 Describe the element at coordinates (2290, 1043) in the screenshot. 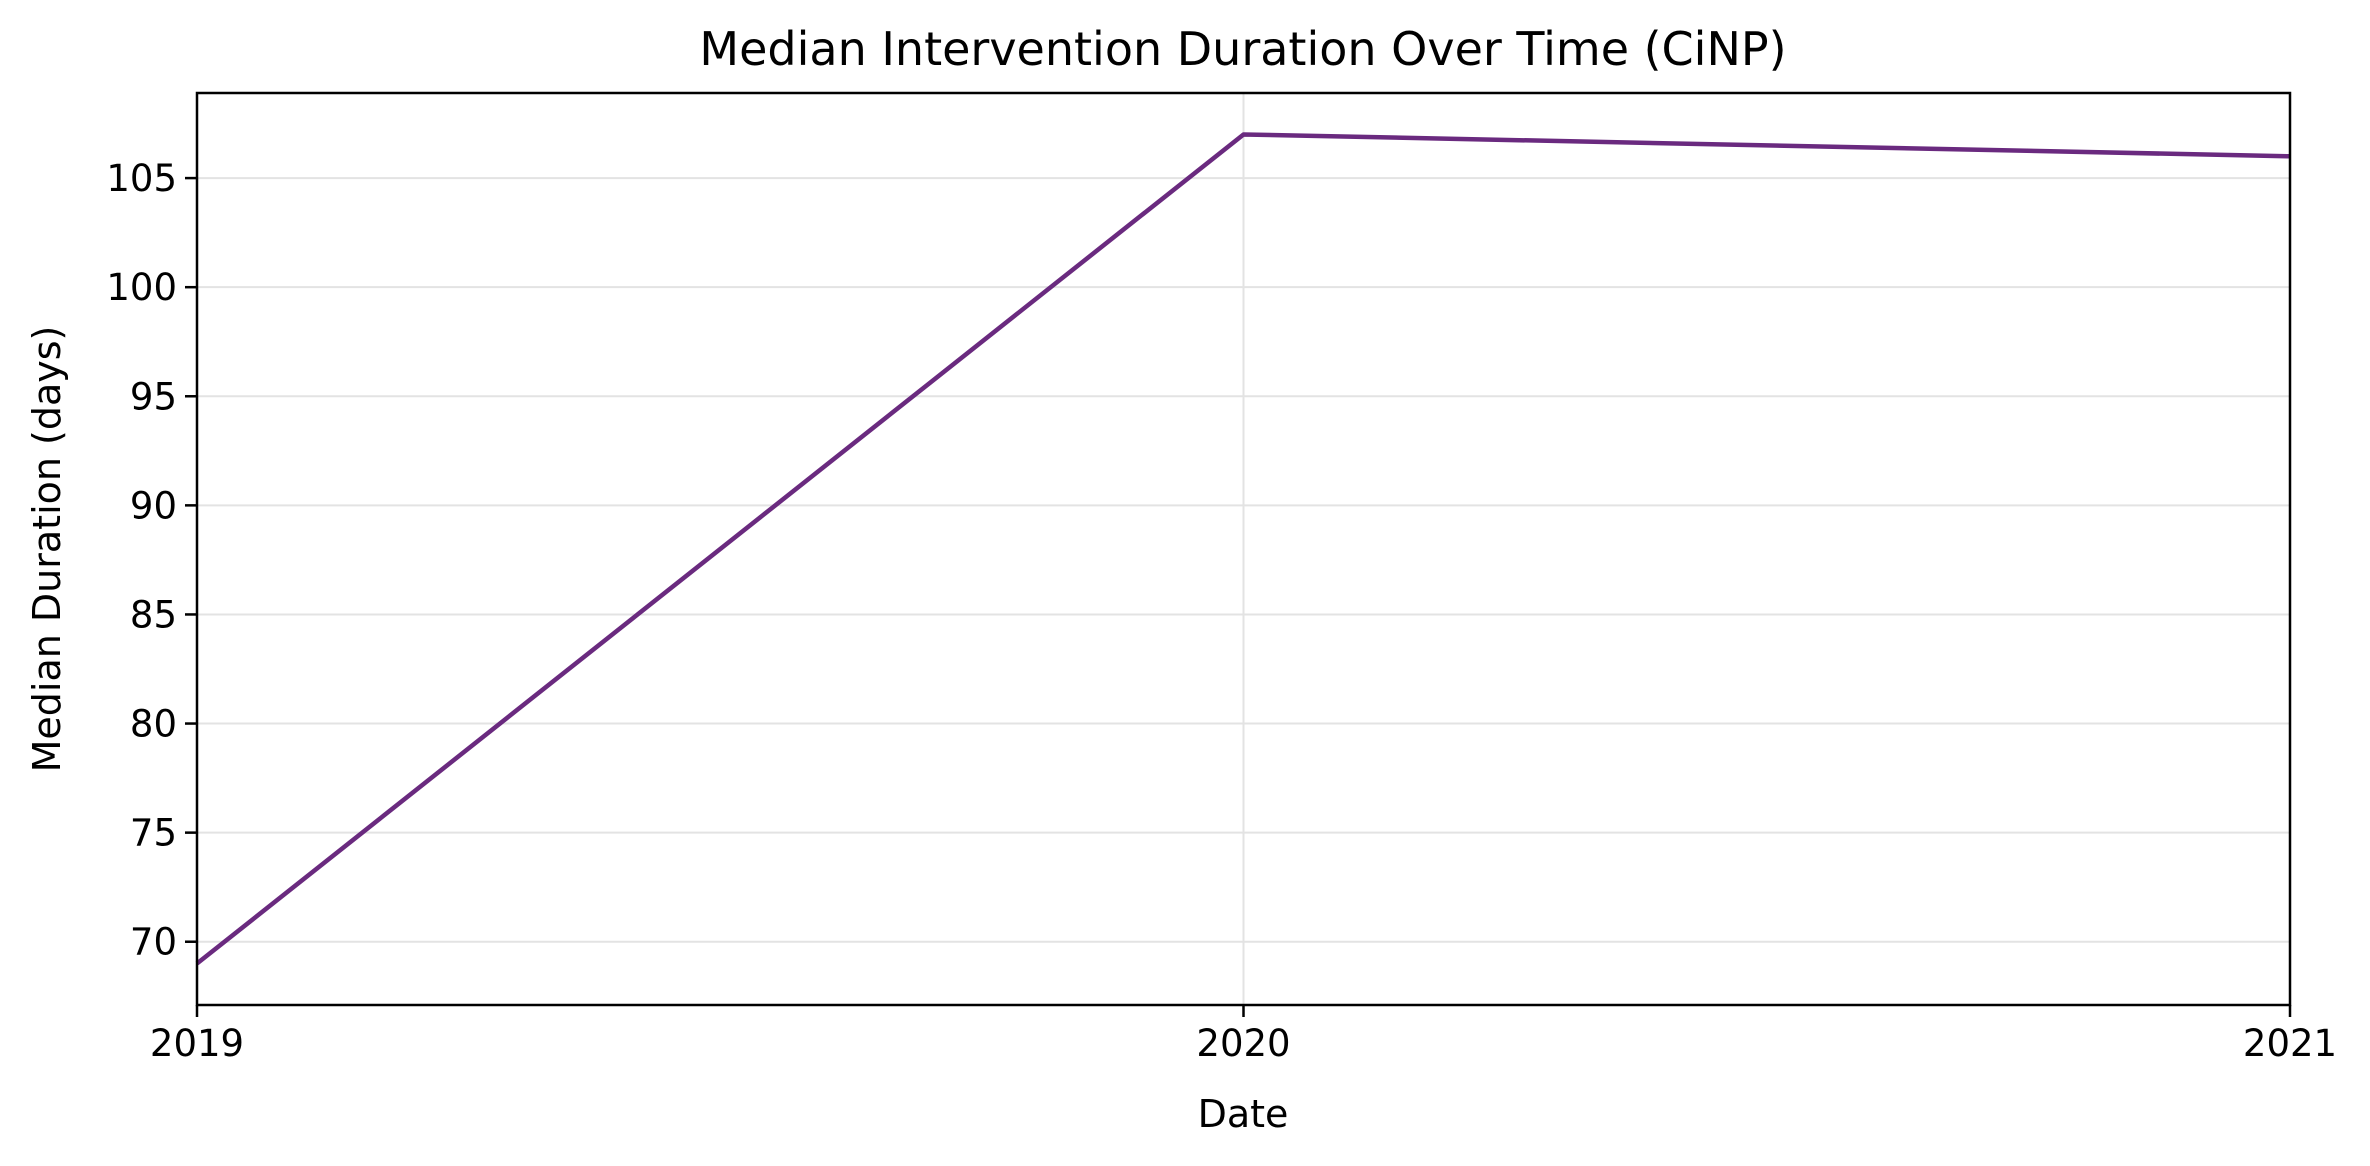

I see `x-tick-label: 2021` at that location.